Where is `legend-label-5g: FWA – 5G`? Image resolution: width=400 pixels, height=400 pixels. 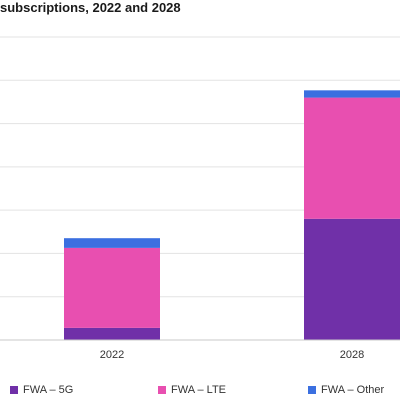 legend-label-5g: FWA – 5G is located at coordinates (48, 390).